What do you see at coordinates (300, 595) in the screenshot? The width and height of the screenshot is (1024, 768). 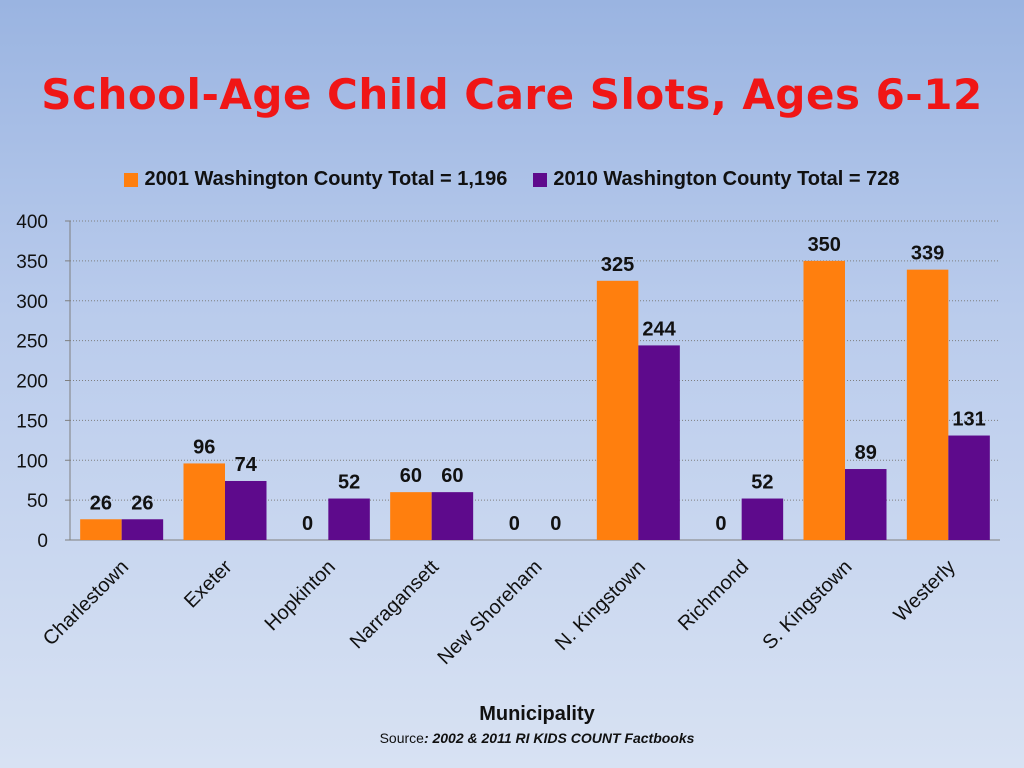 I see `x-tick-label: Hopkinton` at bounding box center [300, 595].